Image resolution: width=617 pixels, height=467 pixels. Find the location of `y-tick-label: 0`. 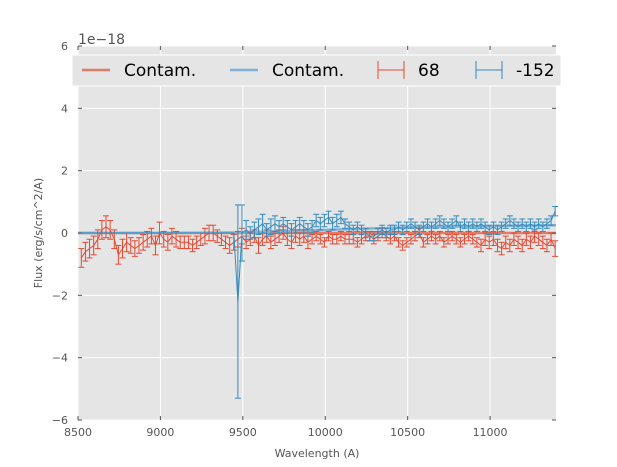

y-tick-label: 0 is located at coordinates (64, 233).